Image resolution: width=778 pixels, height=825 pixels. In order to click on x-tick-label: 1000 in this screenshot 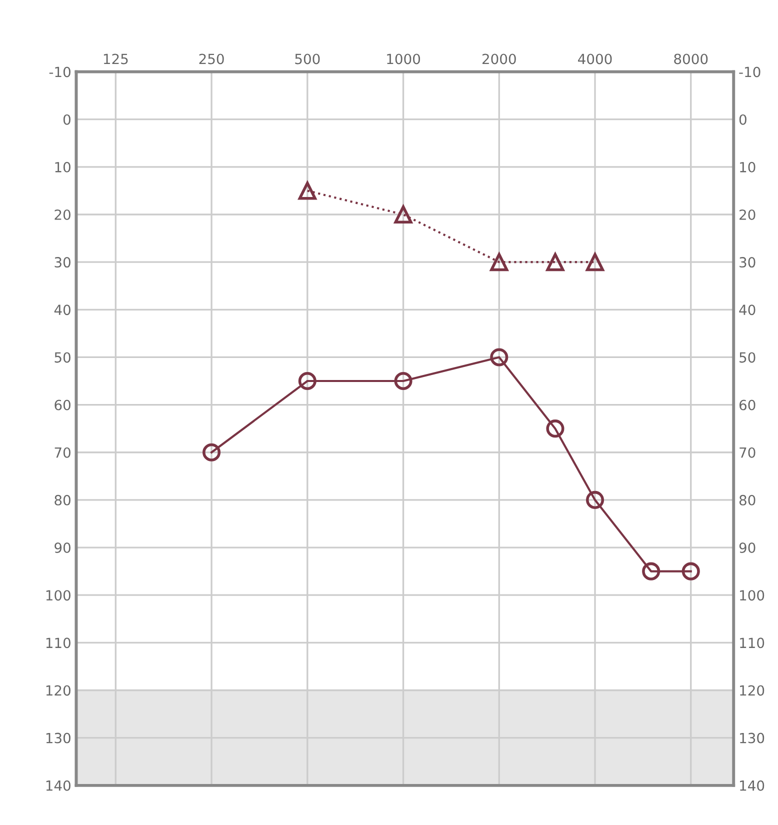, I will do `click(403, 59)`.